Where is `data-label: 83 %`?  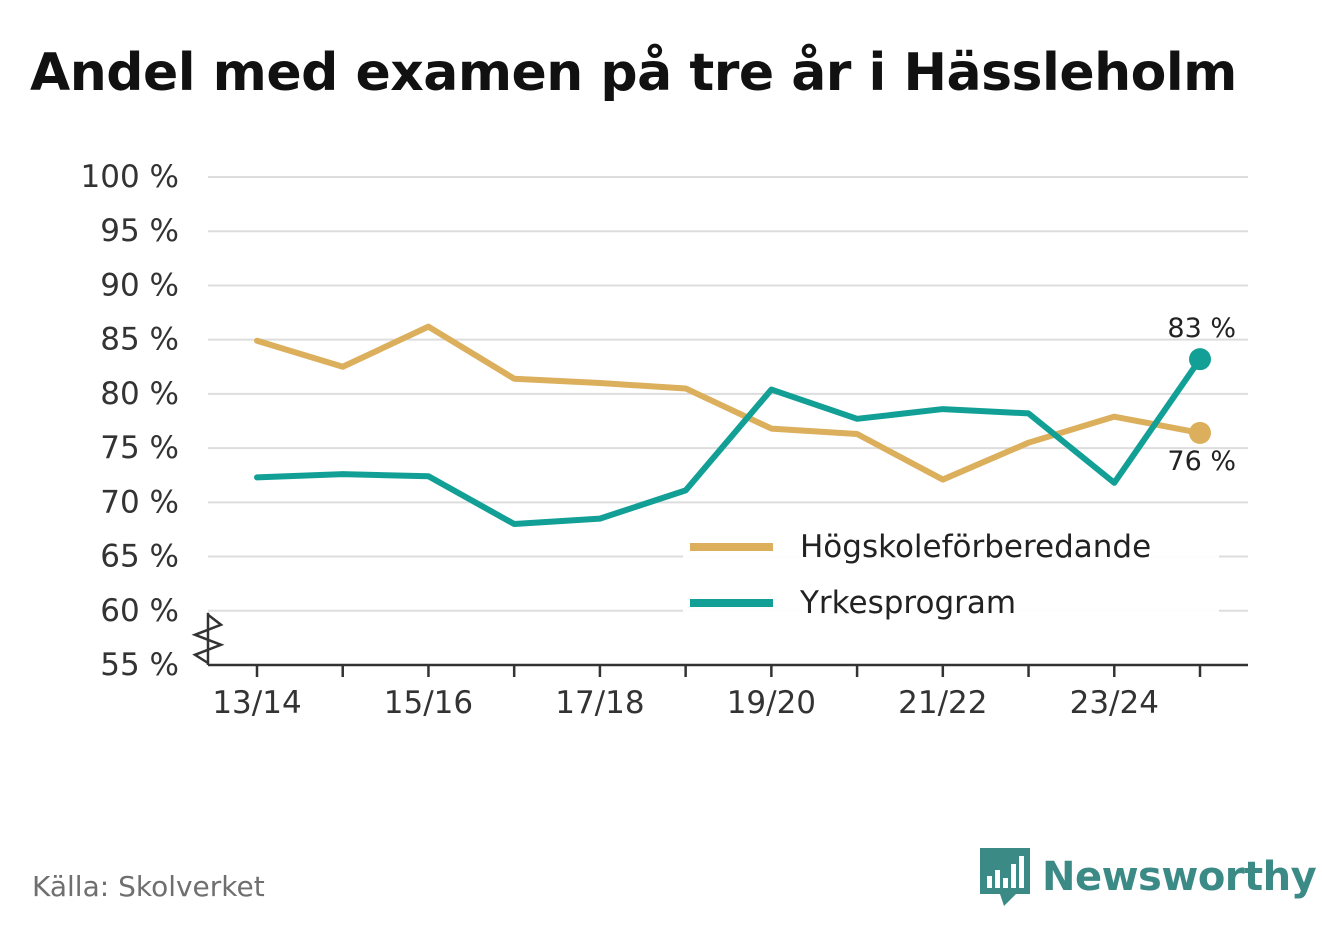 data-label: 83 % is located at coordinates (1201, 328).